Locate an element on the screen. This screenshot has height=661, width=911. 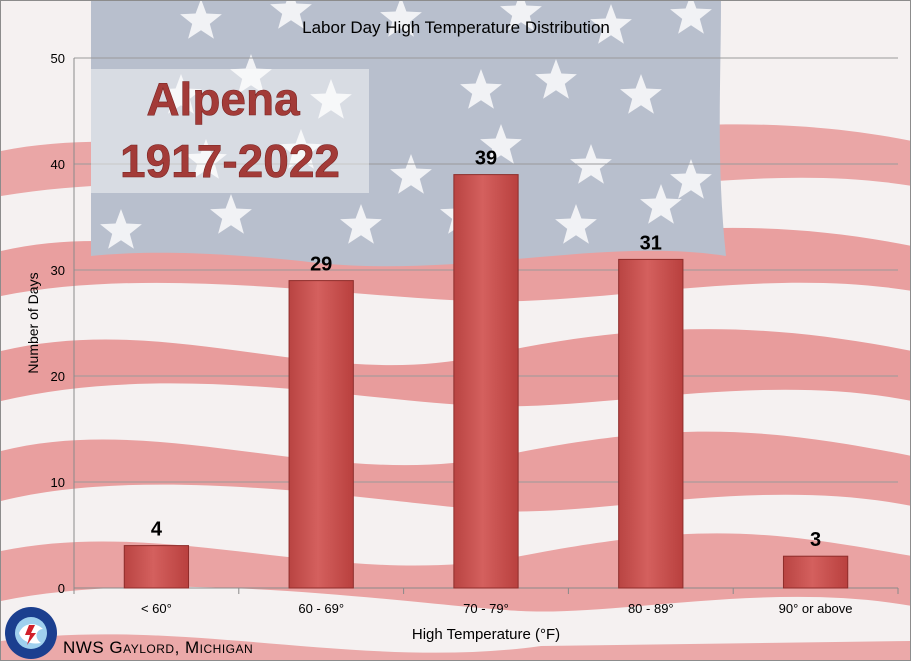
x-tick-label-3: 80 - 89° is located at coordinates (651, 608).